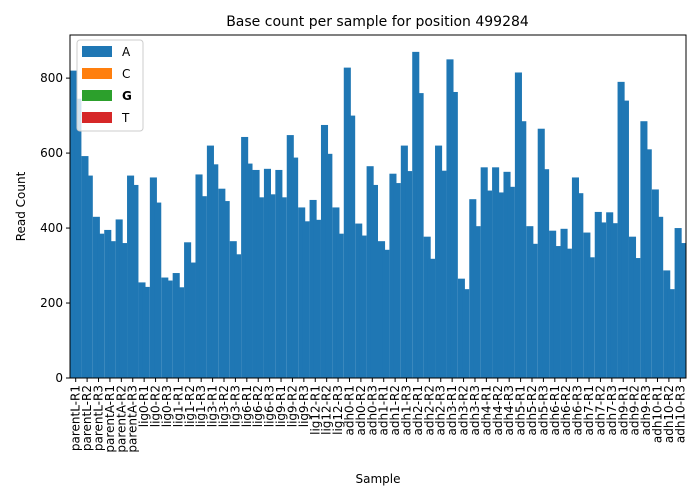 The image size is (700, 500). What do you see at coordinates (439, 261) in the screenshot?
I see `bar-adh2-R3-secondary` at bounding box center [439, 261].